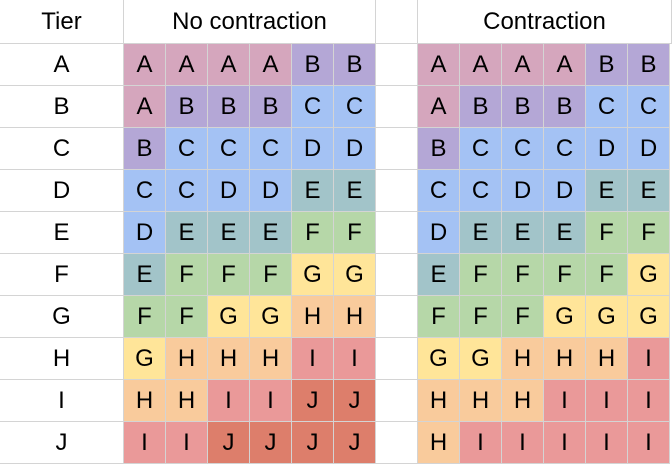 The image size is (672, 466). Describe the element at coordinates (397, 22) in the screenshot. I see `spacer-header-cell` at that location.